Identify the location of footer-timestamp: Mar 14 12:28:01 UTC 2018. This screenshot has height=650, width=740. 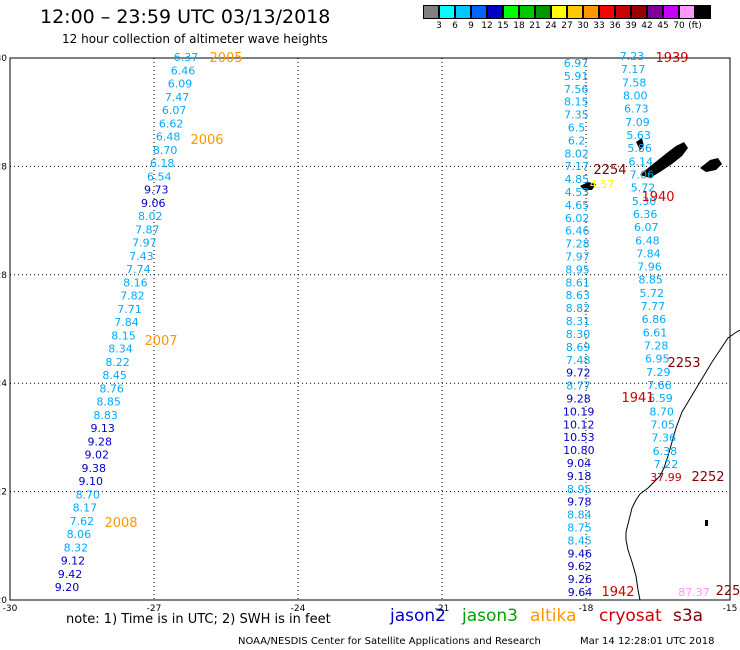
(647, 641).